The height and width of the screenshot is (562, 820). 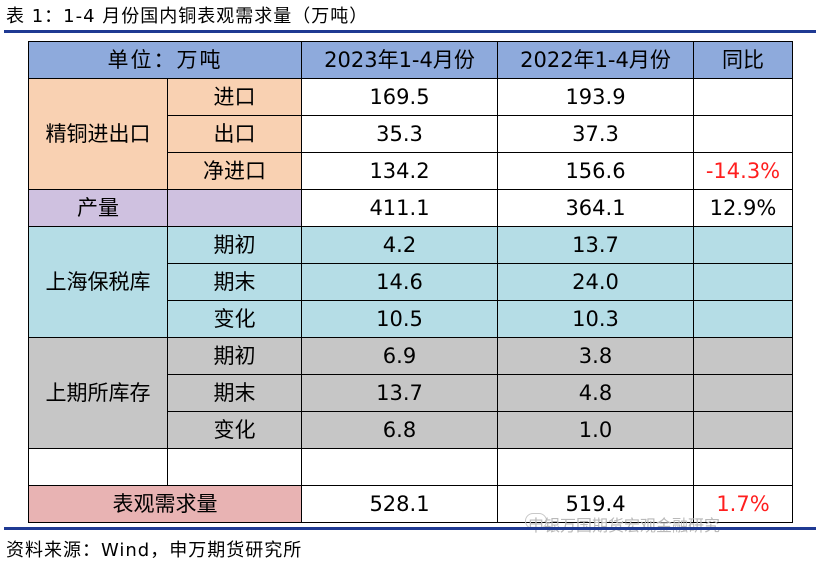 I want to click on group-label-output: 产量, so click(x=98, y=208).